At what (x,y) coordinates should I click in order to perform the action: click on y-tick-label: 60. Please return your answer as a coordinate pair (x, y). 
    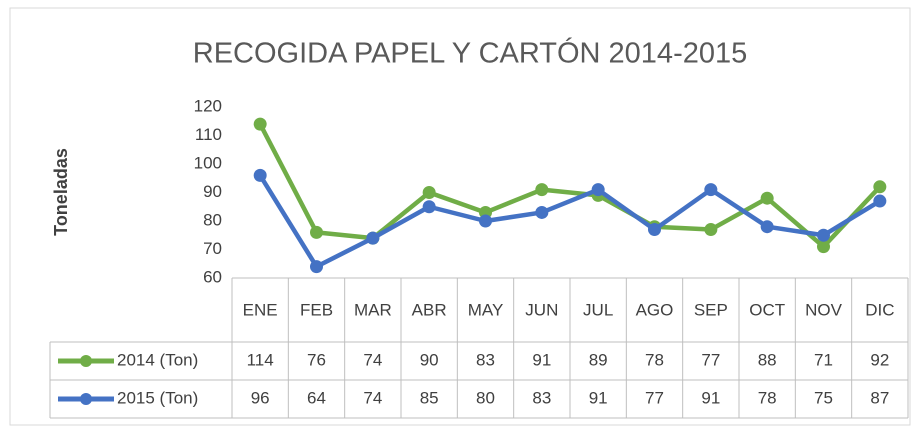
    Looking at the image, I should click on (212, 276).